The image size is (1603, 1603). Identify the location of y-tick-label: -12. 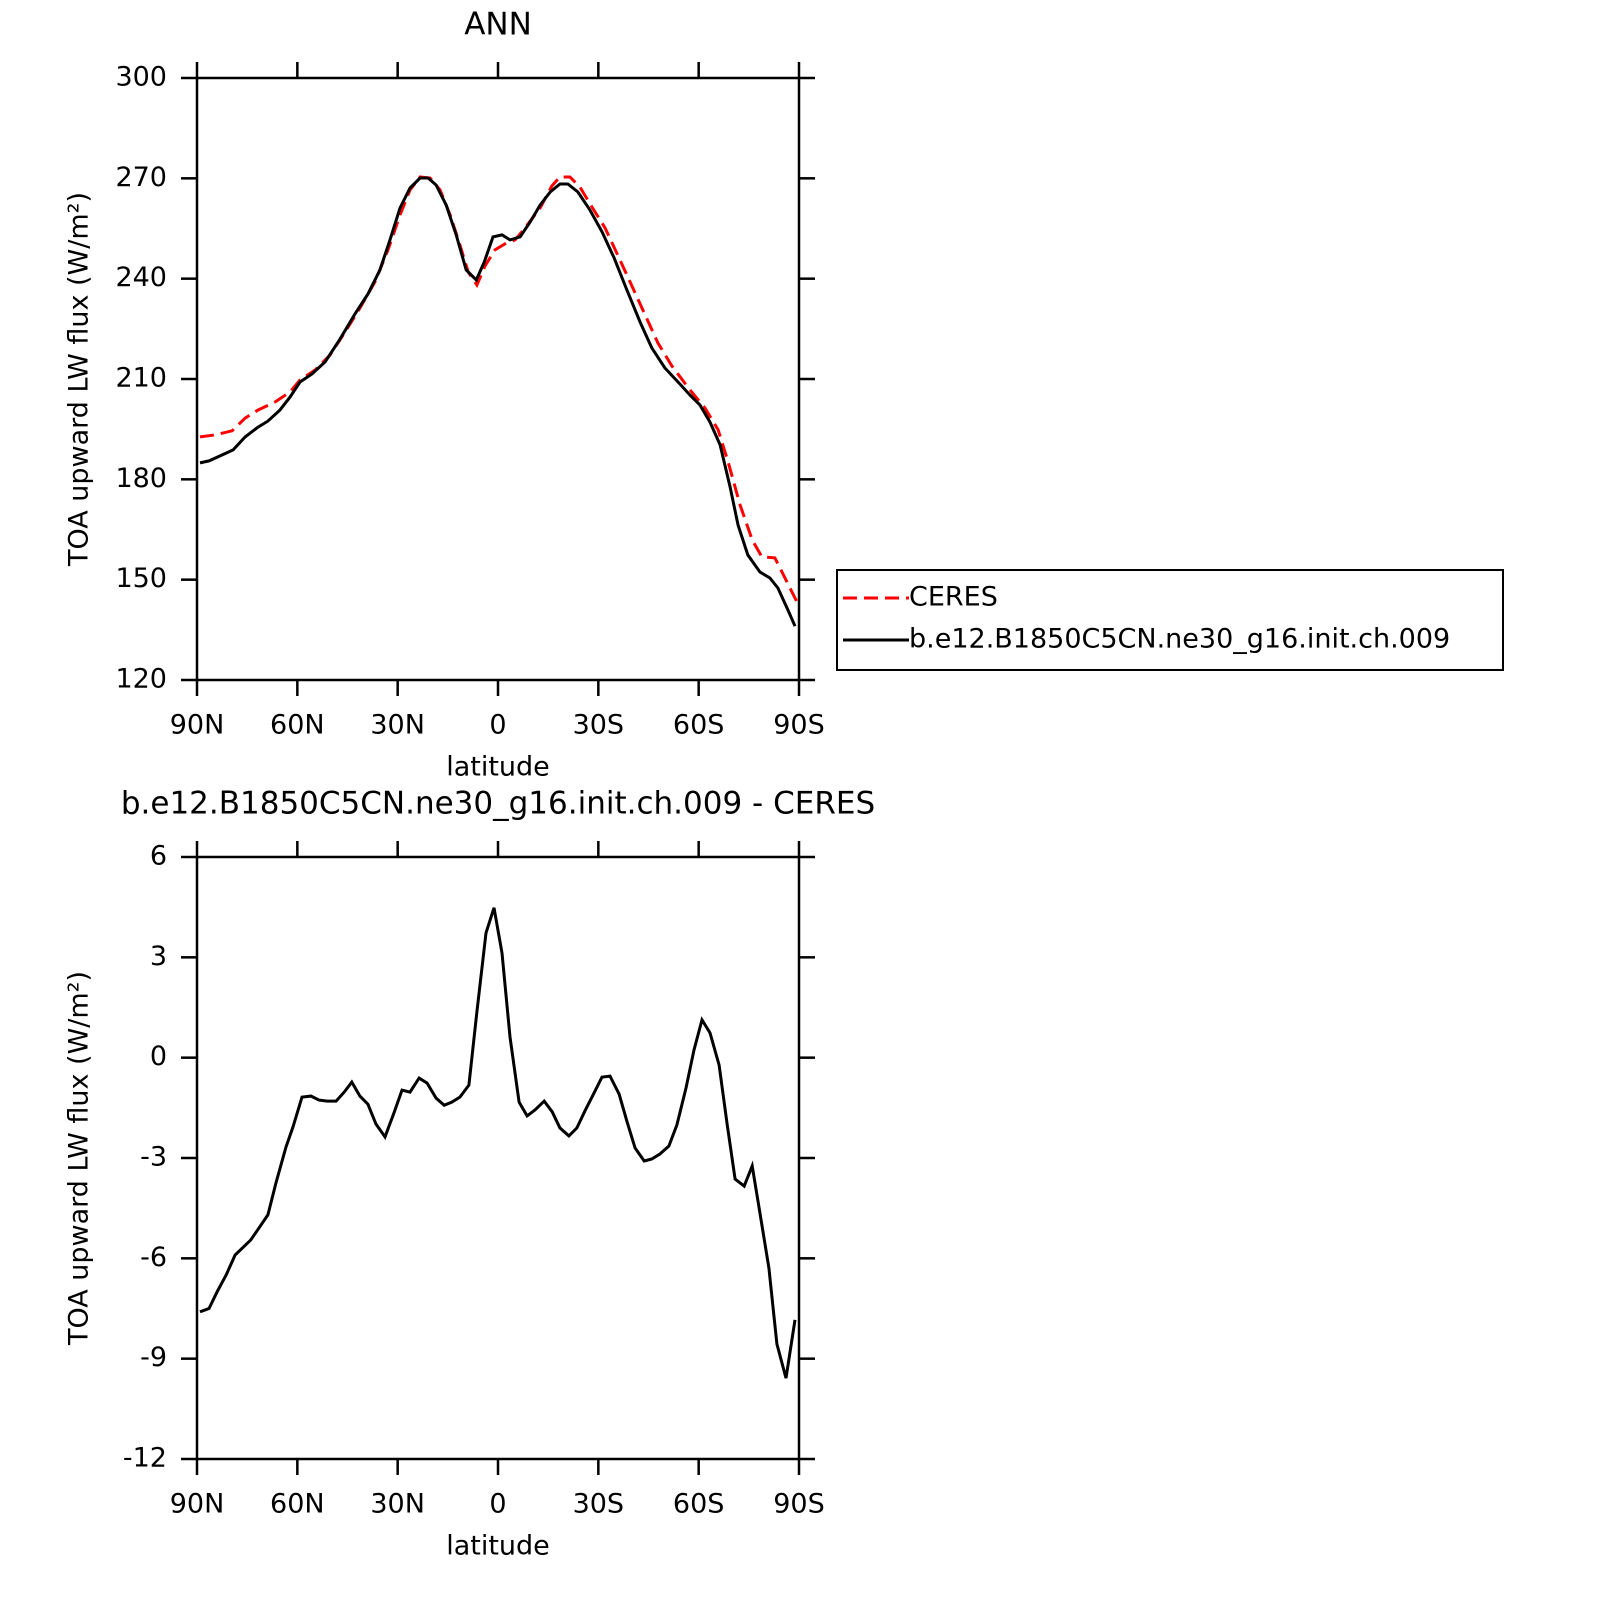
(145, 1458).